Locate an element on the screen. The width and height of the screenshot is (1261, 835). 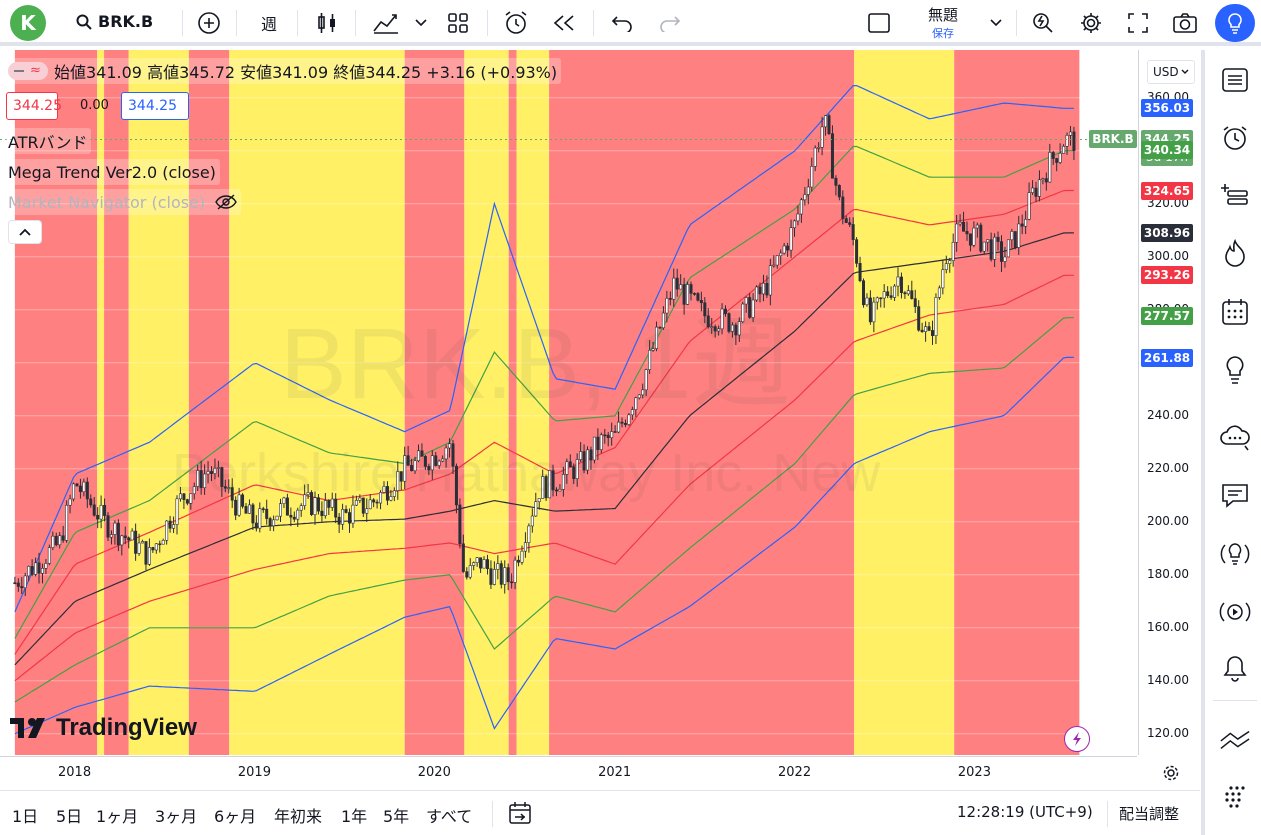
calendar-button is located at coordinates (1235, 312).